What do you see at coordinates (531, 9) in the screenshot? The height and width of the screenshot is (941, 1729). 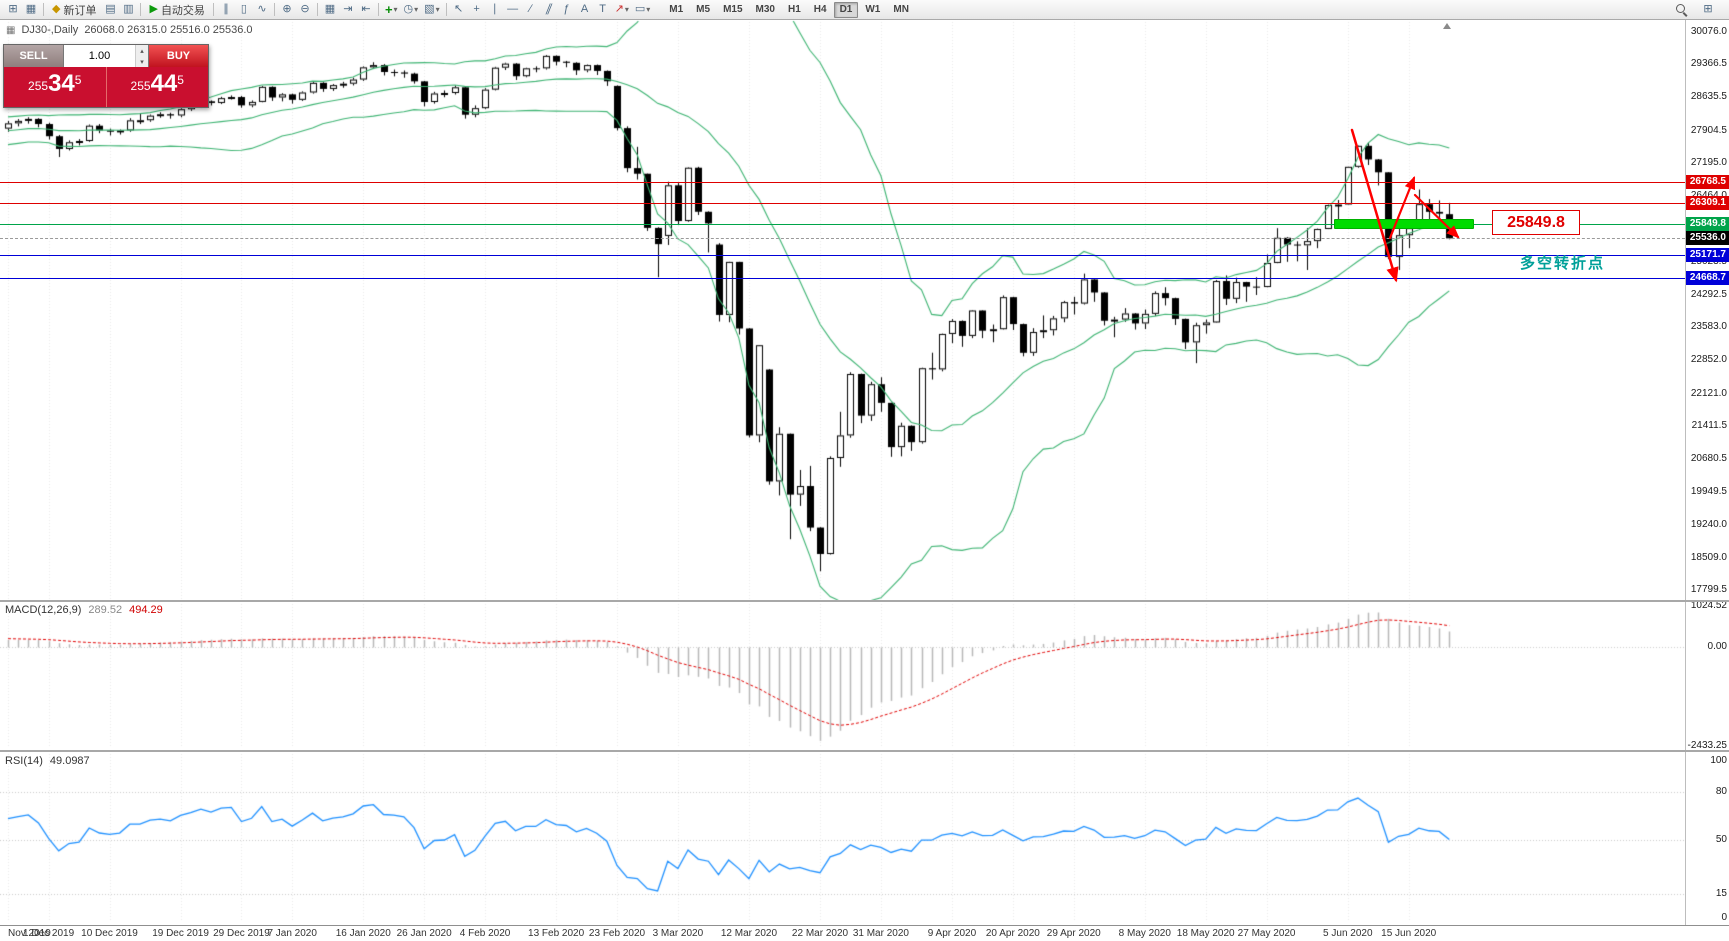 I see `trendline-tool-button: ∕` at bounding box center [531, 9].